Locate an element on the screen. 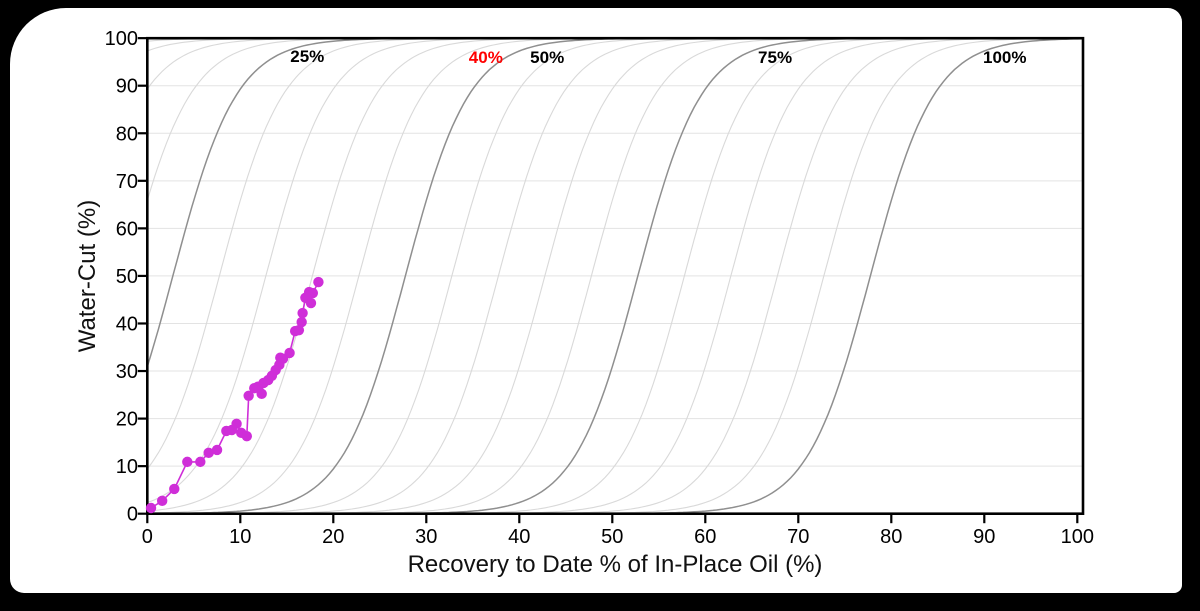 The image size is (1200, 611). x-tick-label-10: 10 is located at coordinates (240, 537).